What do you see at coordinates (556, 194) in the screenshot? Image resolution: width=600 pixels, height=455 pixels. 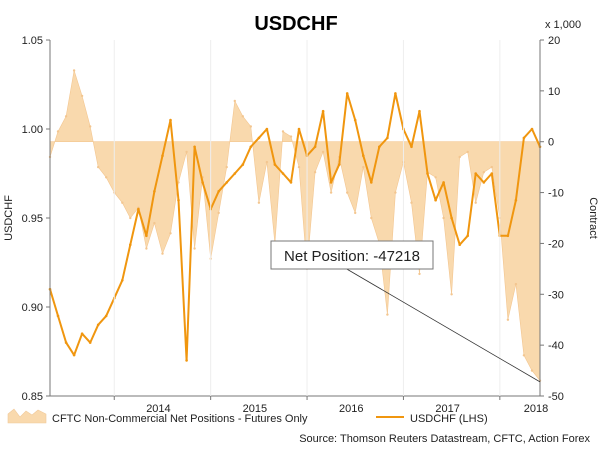 I see `right-tick-label: -10` at bounding box center [556, 194].